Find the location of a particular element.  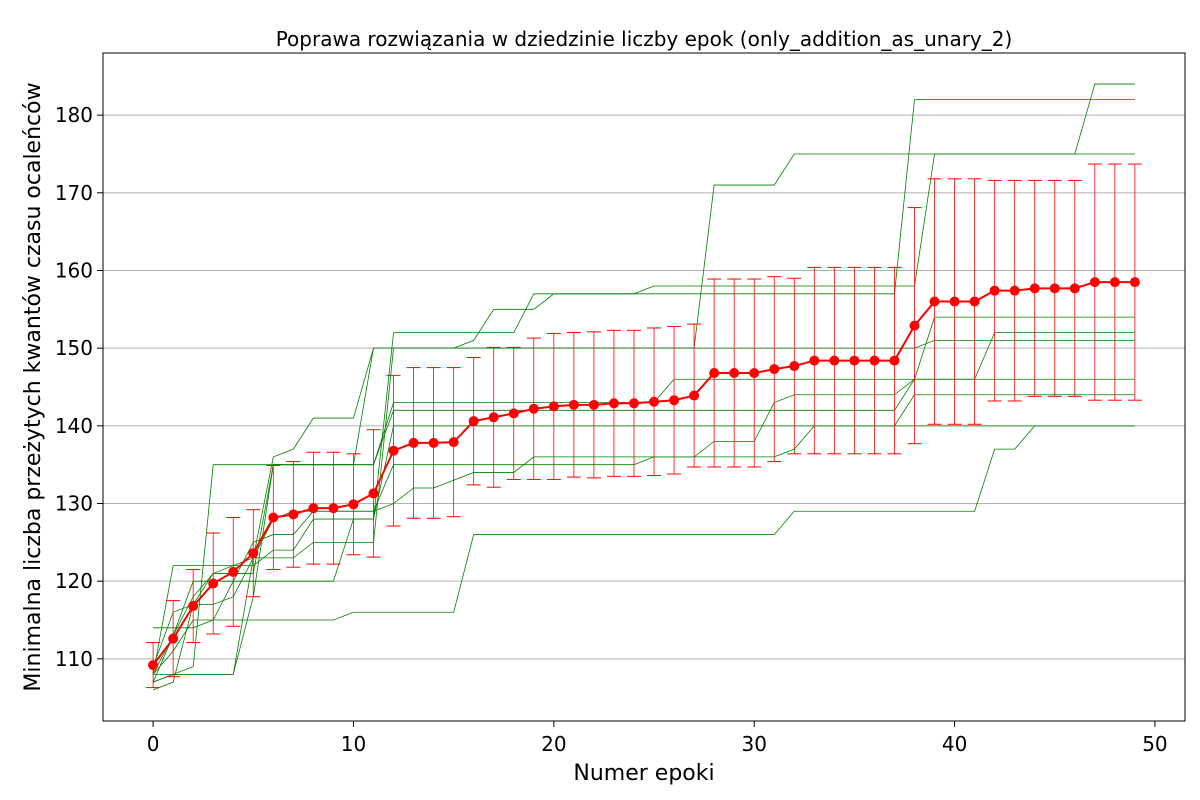

y-tick-label-140: 140 is located at coordinates (74, 426).